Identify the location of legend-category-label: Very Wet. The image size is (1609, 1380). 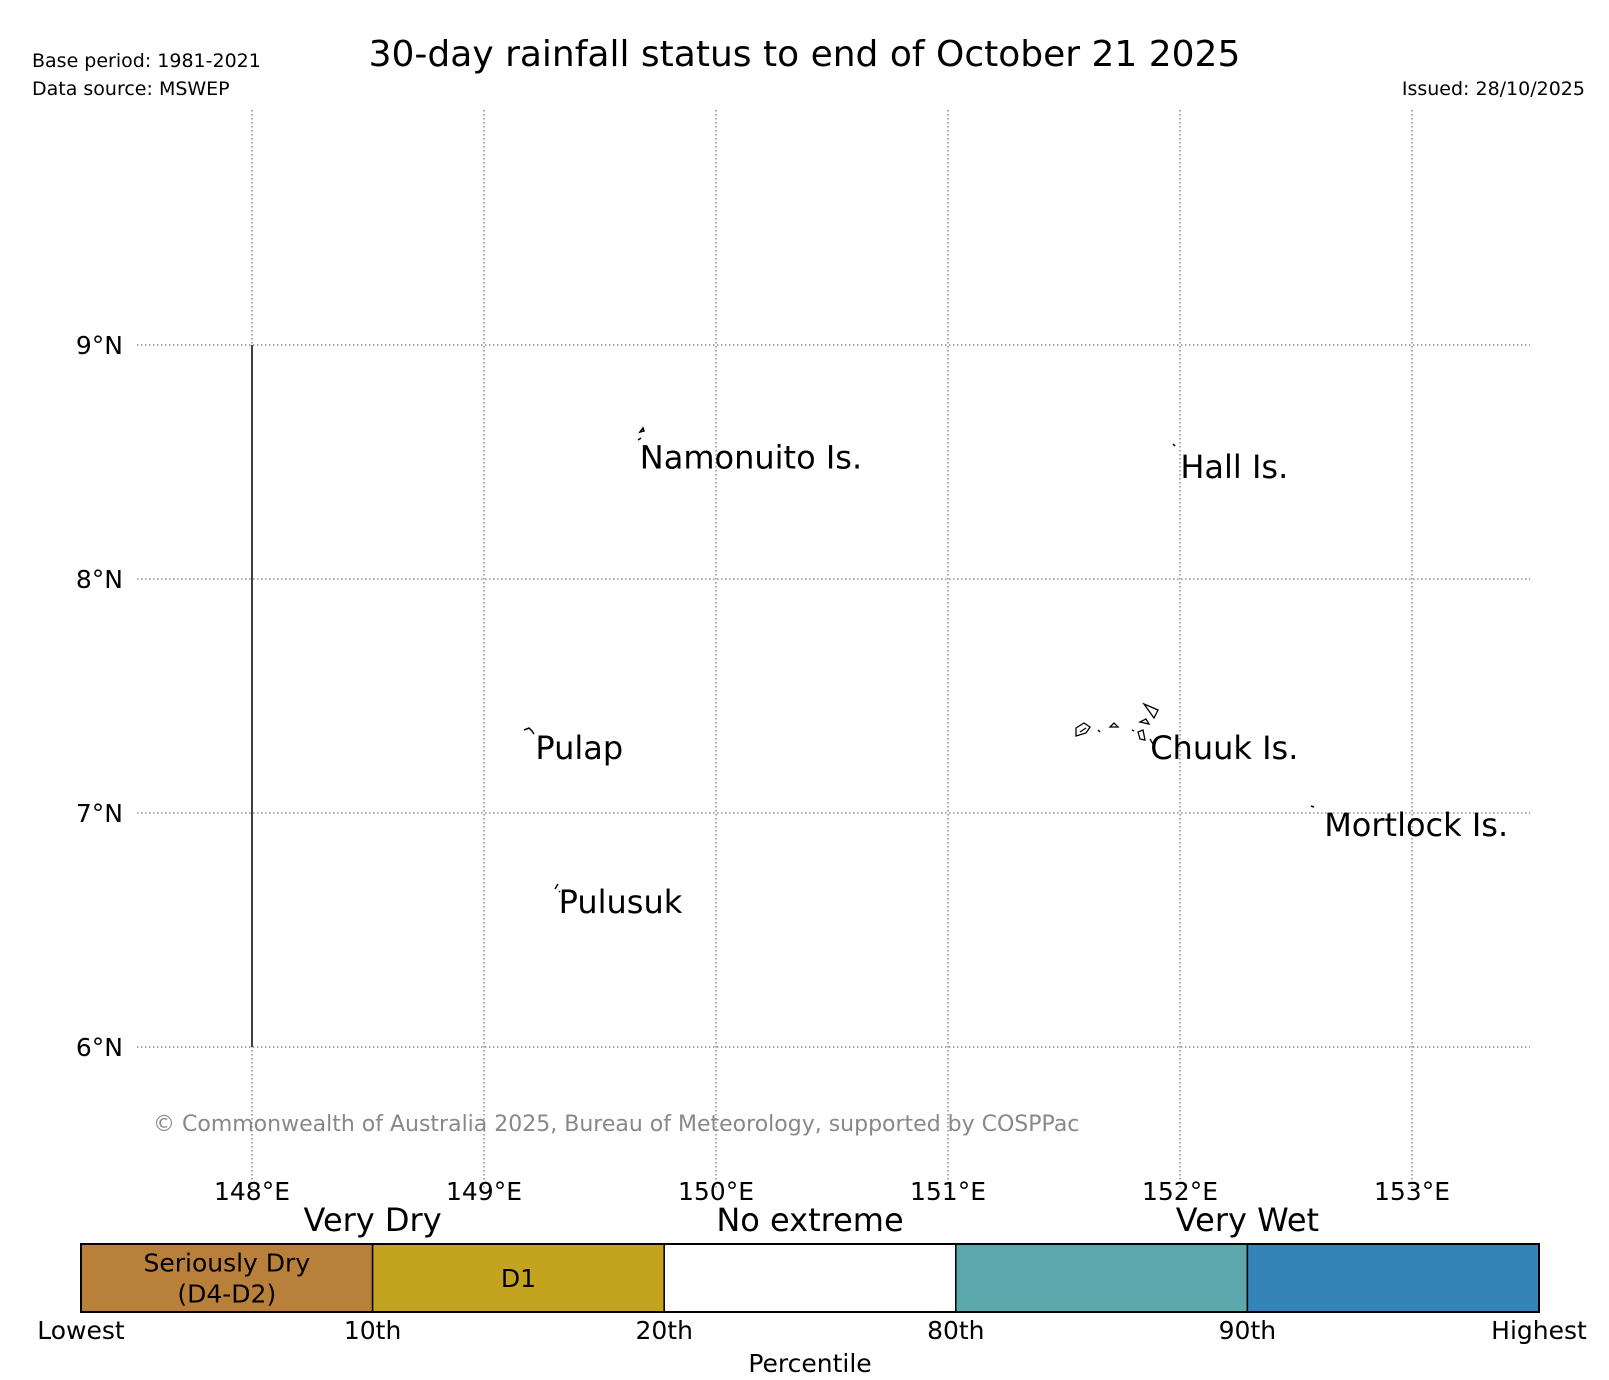
(1247, 1220).